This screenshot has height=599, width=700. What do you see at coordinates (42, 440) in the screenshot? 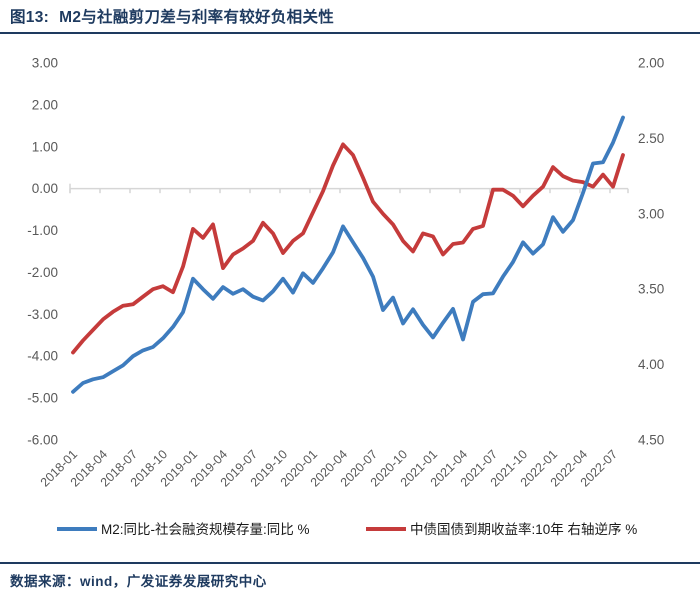
I see `left-axis-tick-label: -6.00` at bounding box center [42, 440].